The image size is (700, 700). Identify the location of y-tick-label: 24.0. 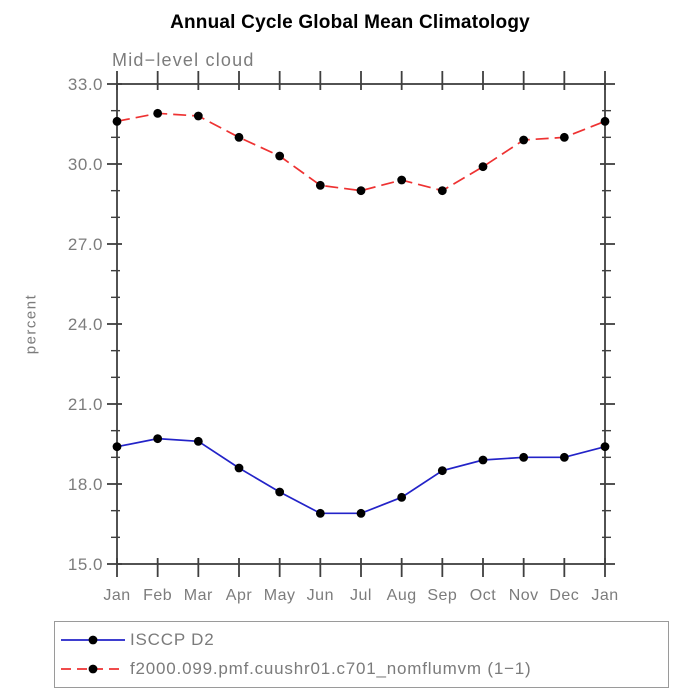
(85, 324).